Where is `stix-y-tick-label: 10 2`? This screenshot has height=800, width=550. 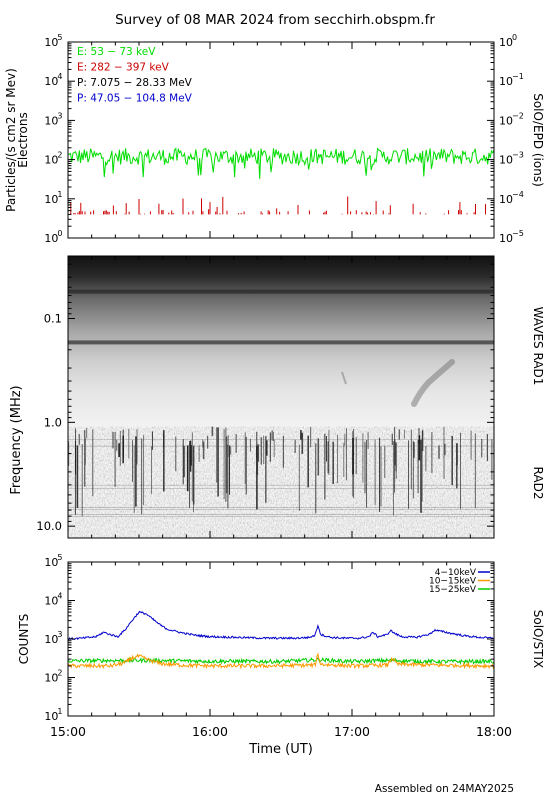 stix-y-tick-label: 10 2 is located at coordinates (53, 677).